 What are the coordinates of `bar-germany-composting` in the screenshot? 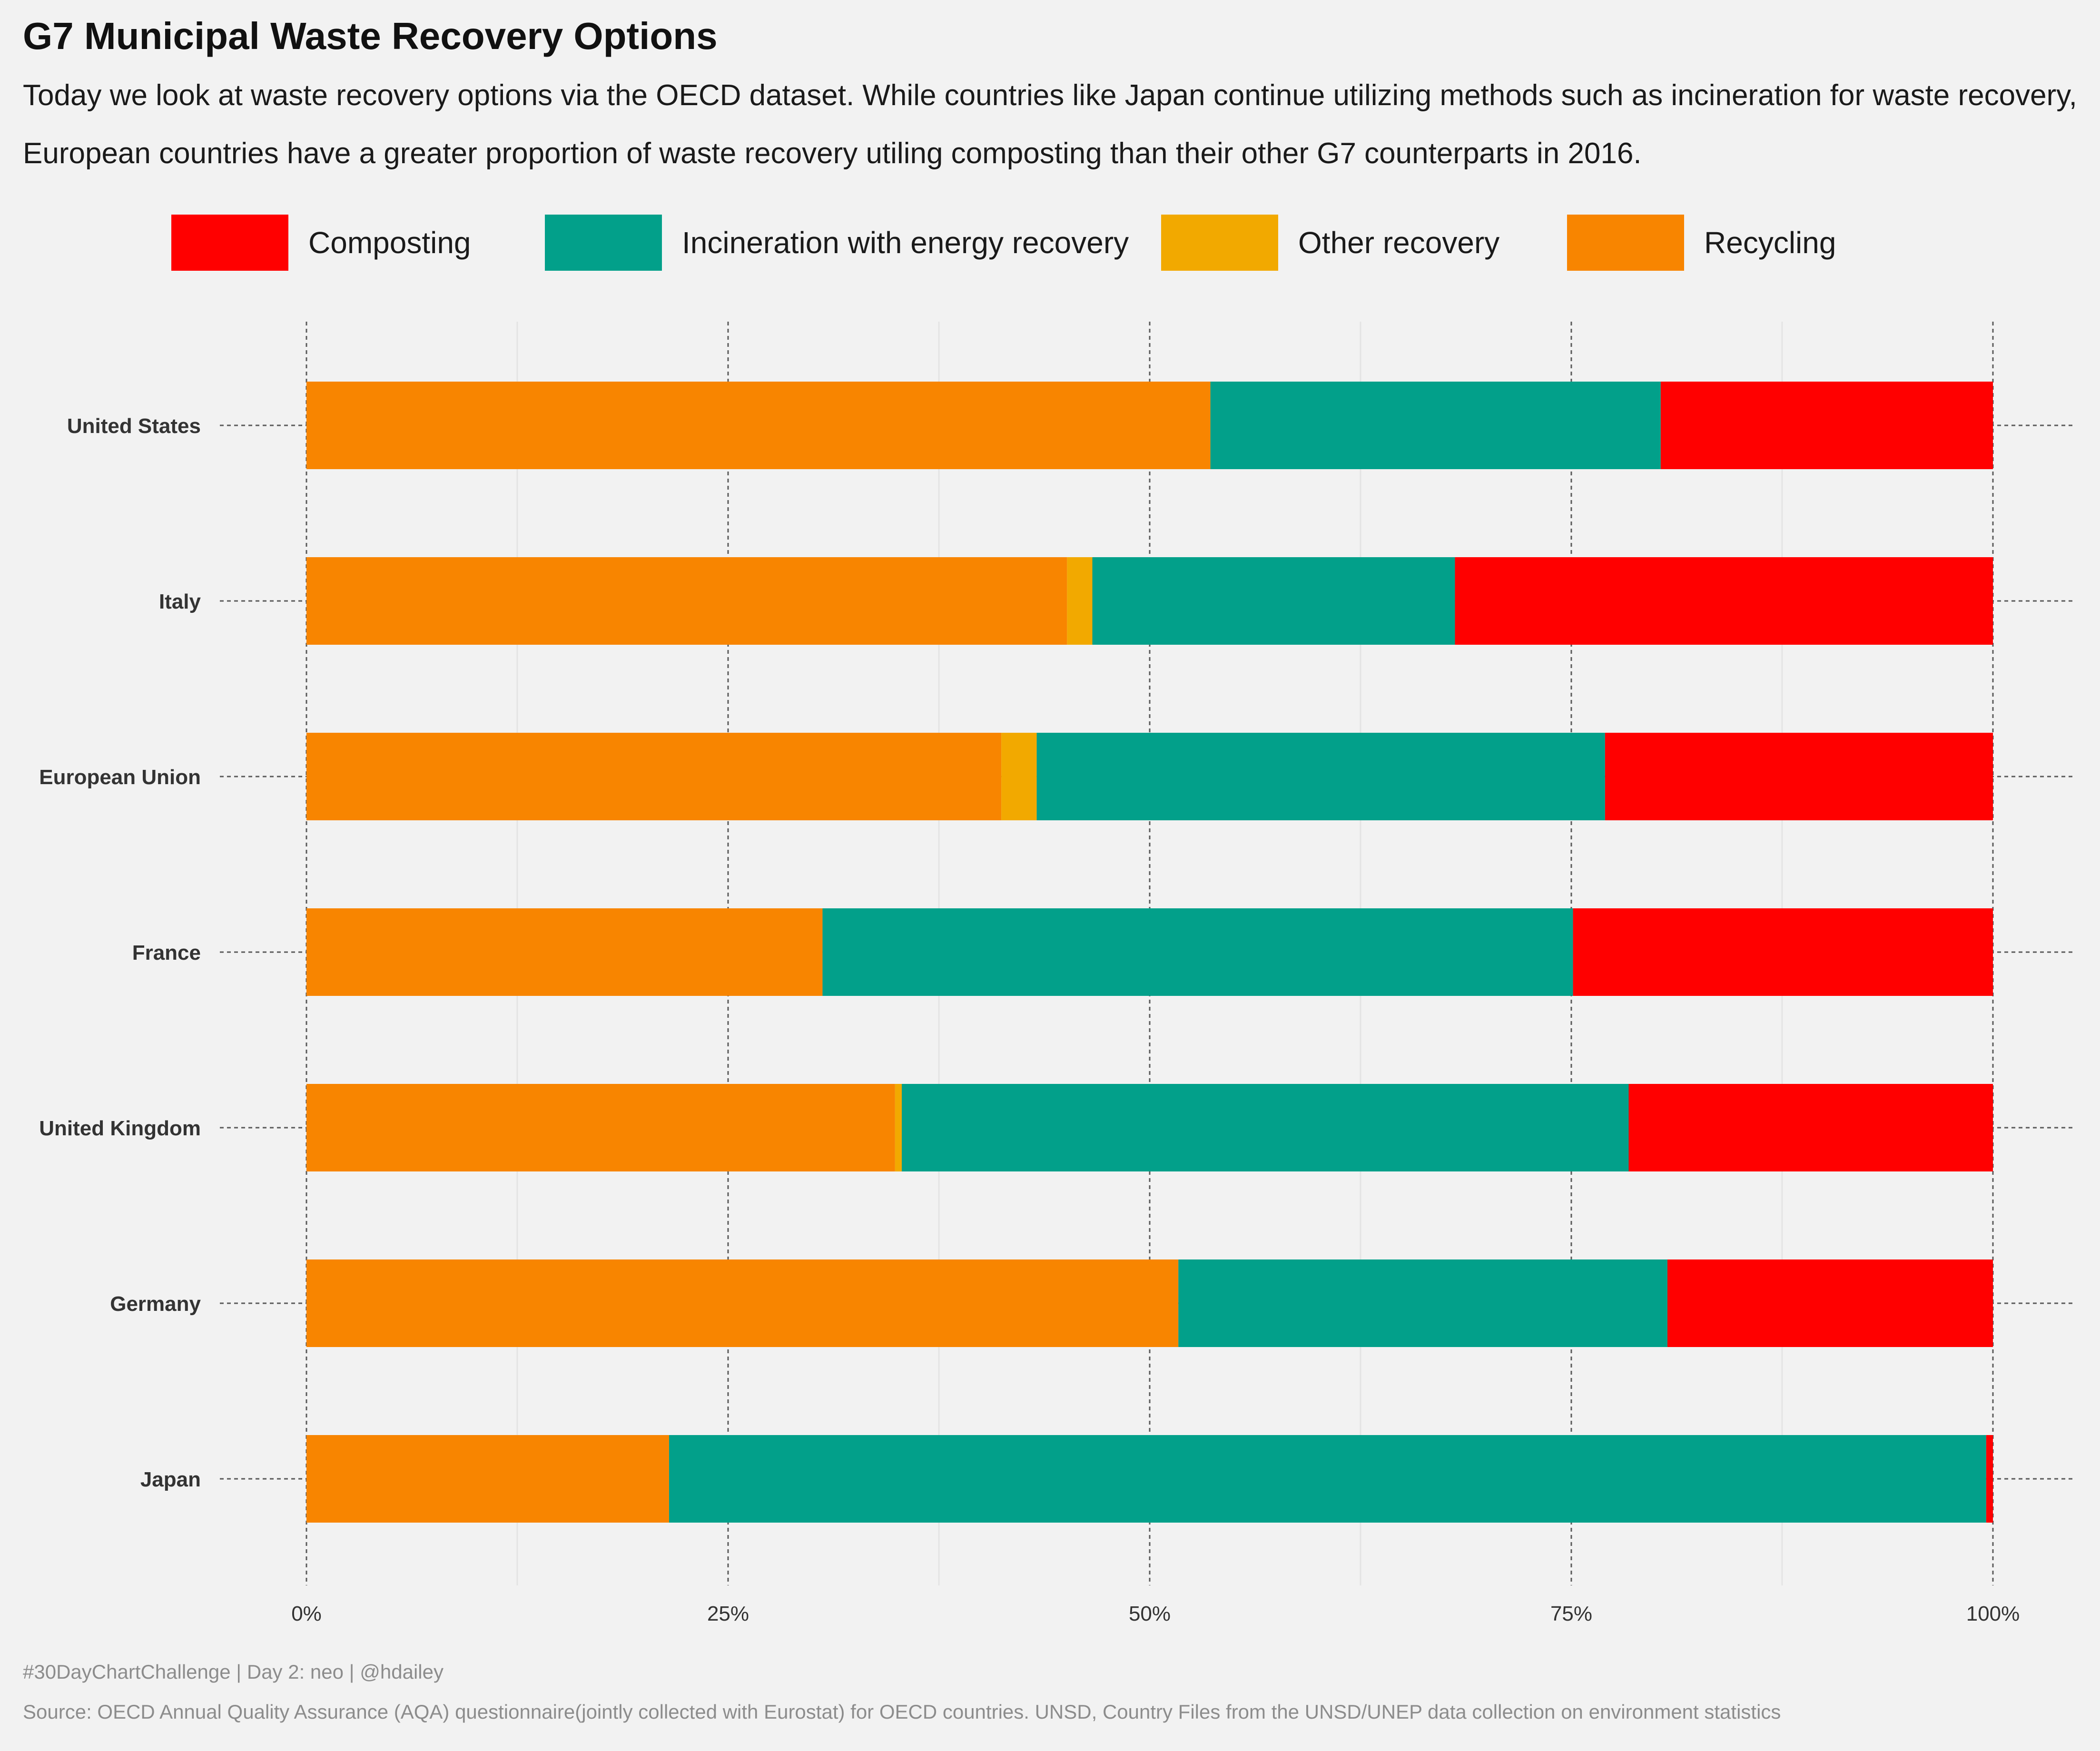 It's located at (1830, 1303).